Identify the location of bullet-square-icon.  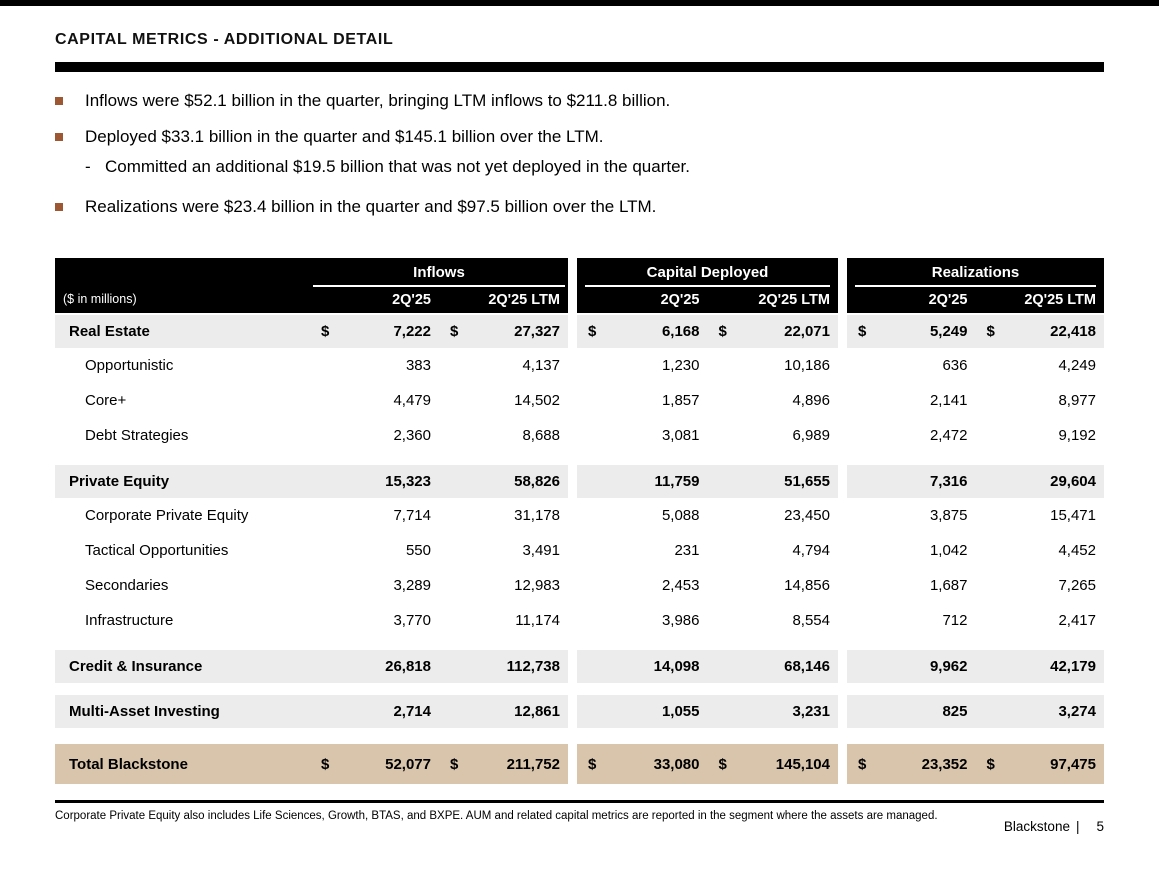
(59, 137).